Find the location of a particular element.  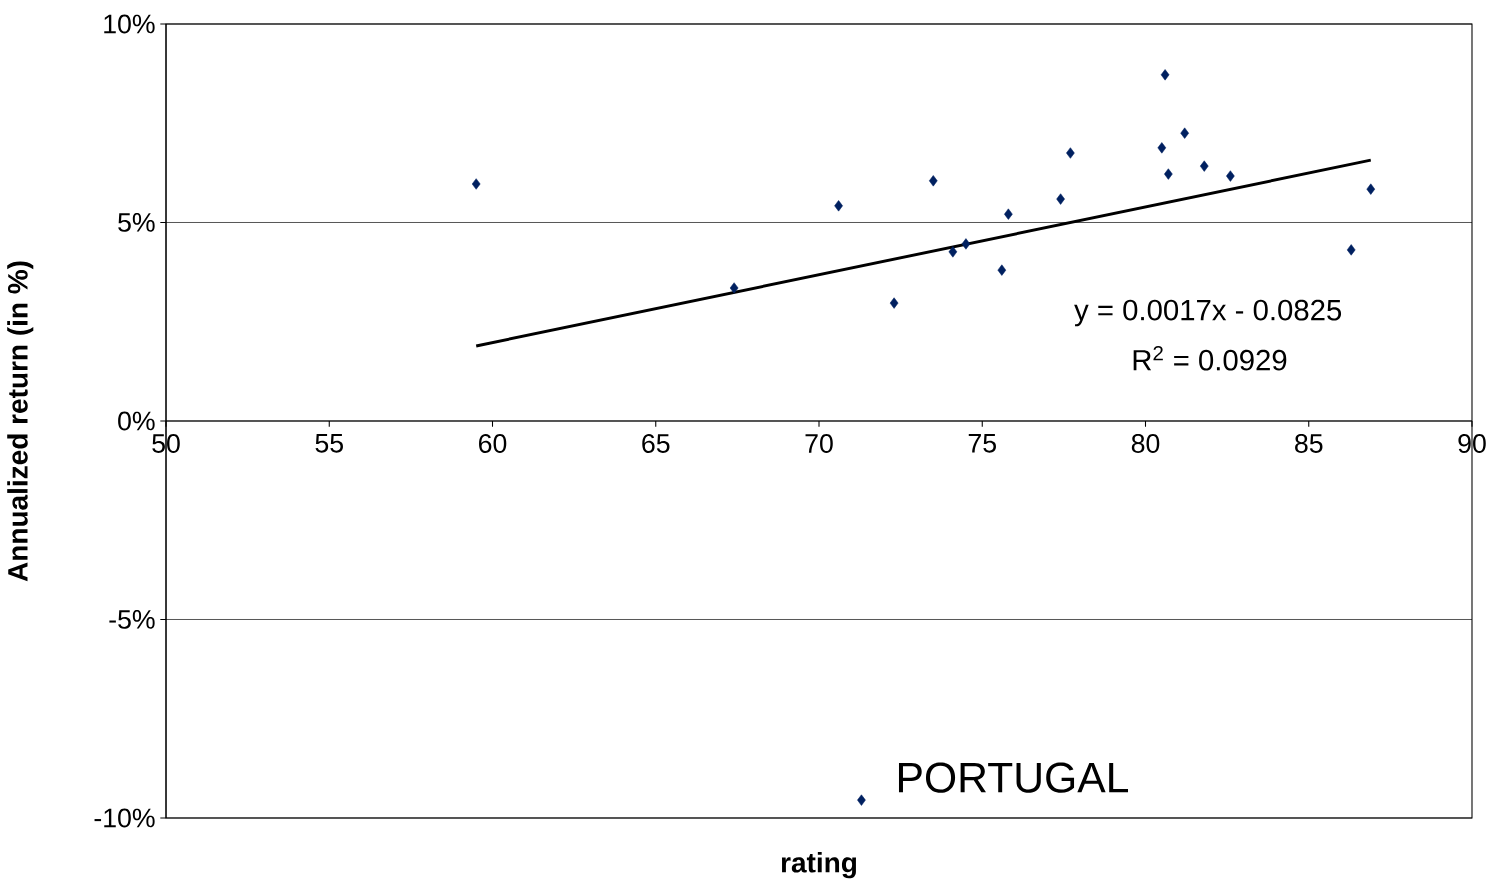

annotation: PORTUGAL is located at coordinates (1013, 777).